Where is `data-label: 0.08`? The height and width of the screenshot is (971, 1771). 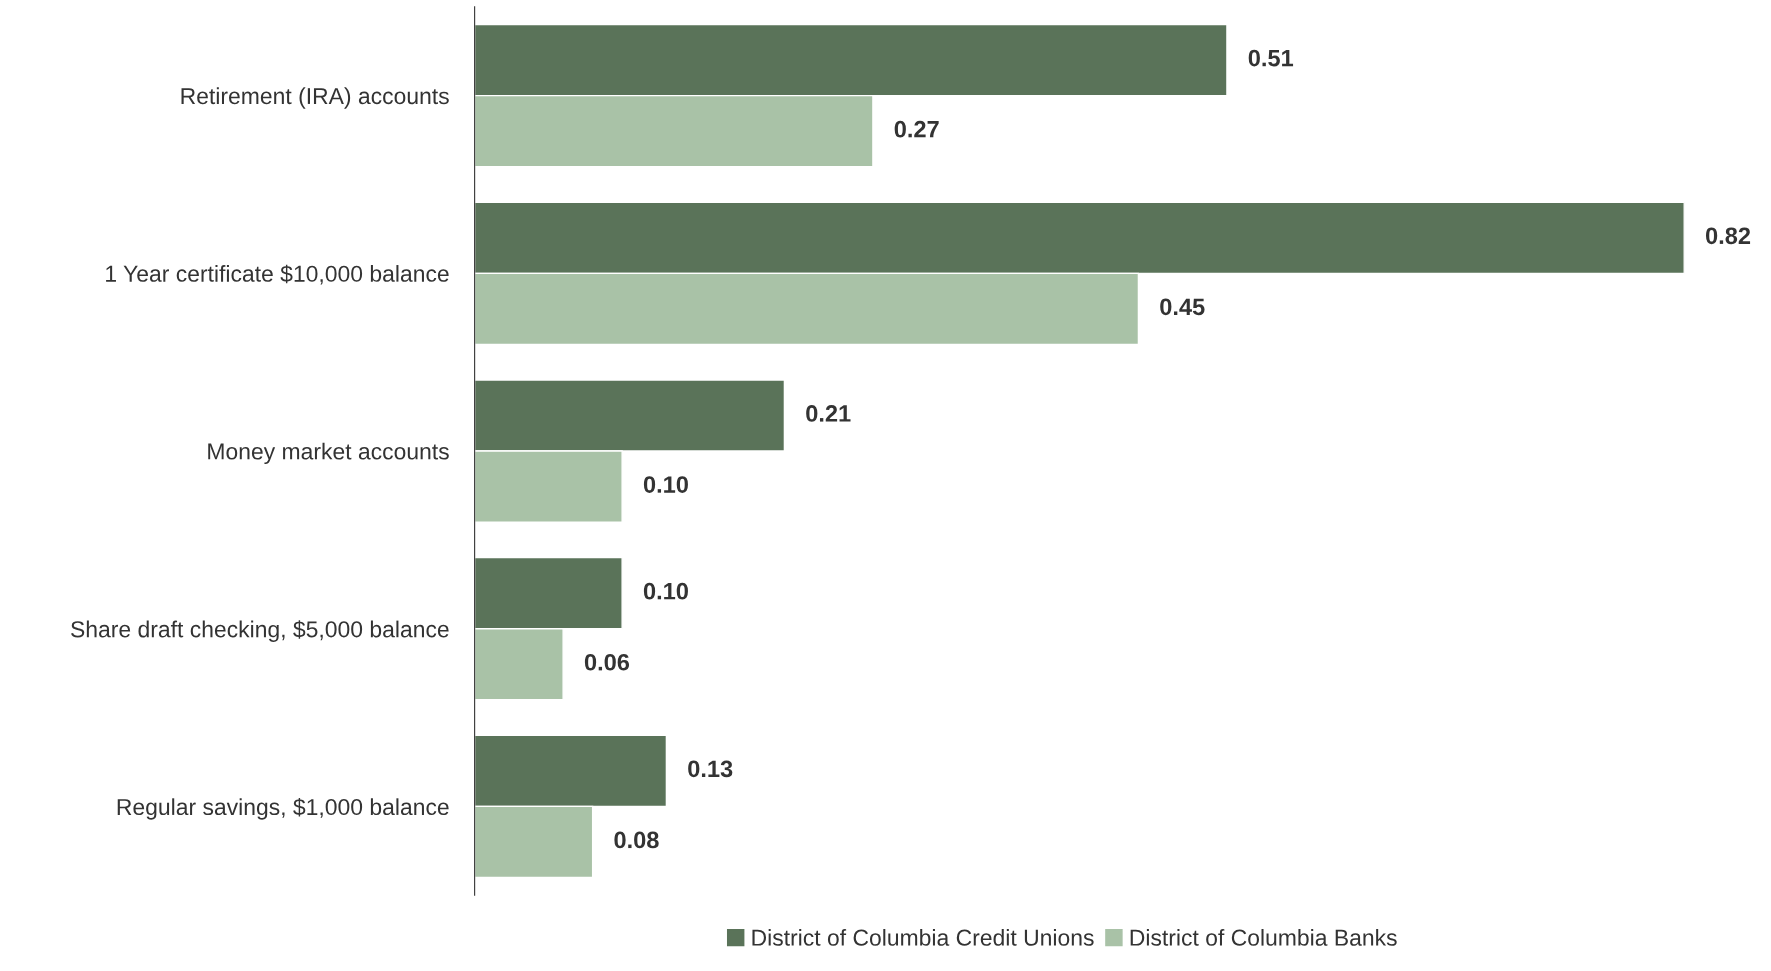
data-label: 0.08 is located at coordinates (636, 840).